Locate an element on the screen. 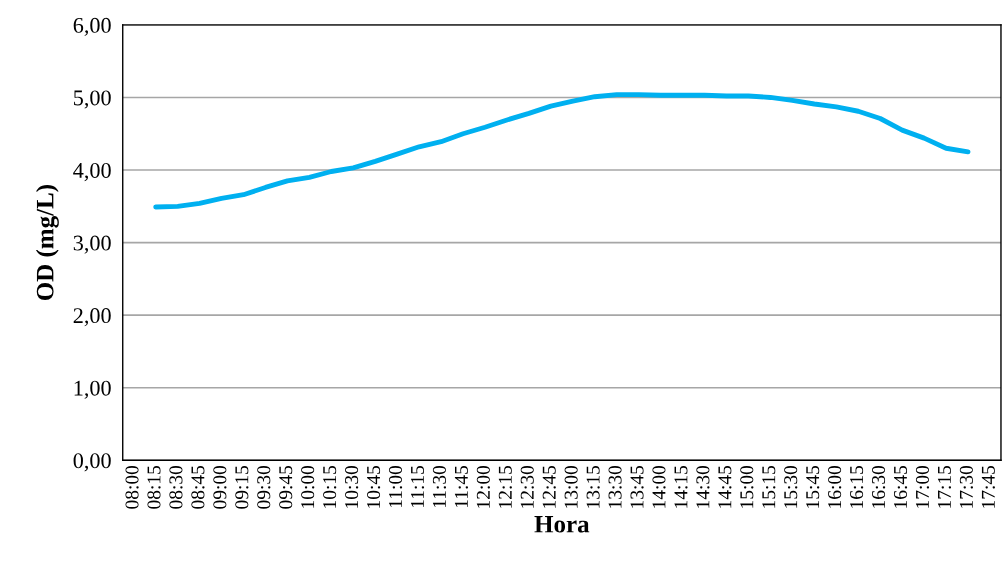 This screenshot has height=579, width=1006. x-tick-label: 15:45 is located at coordinates (813, 486).